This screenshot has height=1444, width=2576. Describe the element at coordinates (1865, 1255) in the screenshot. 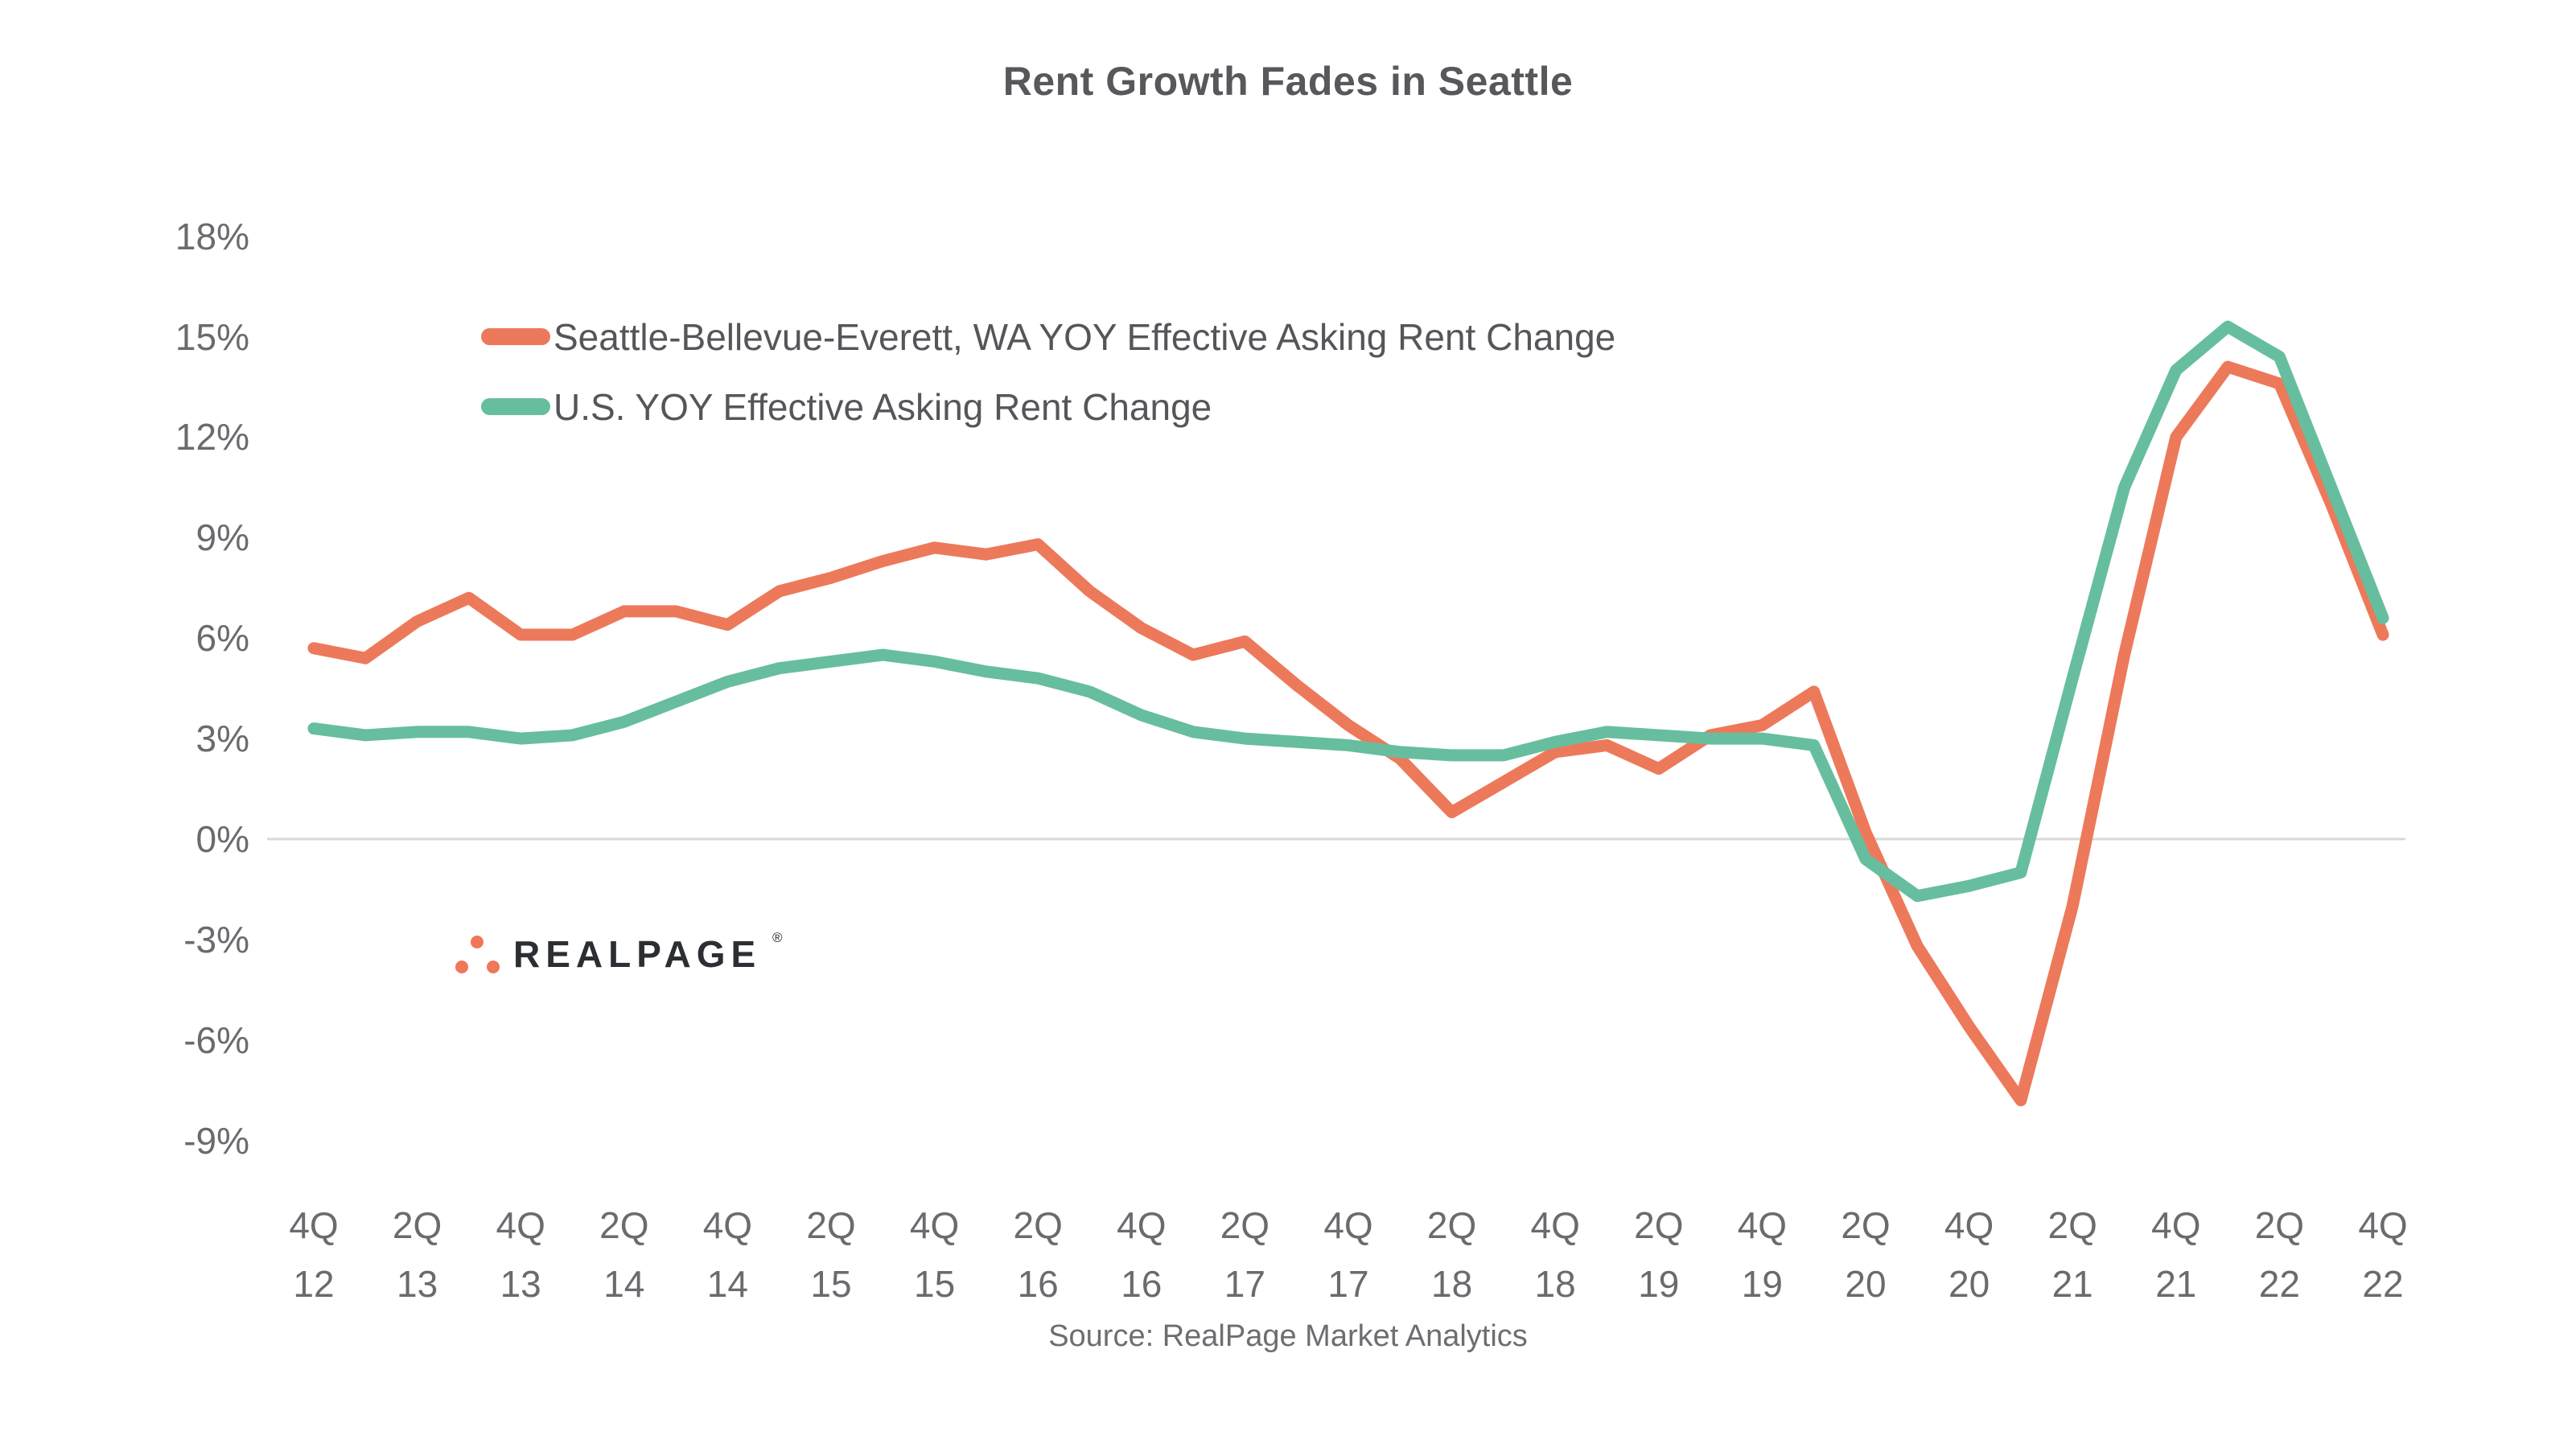

I see `x-axis-tick-label: 2Q 20` at that location.